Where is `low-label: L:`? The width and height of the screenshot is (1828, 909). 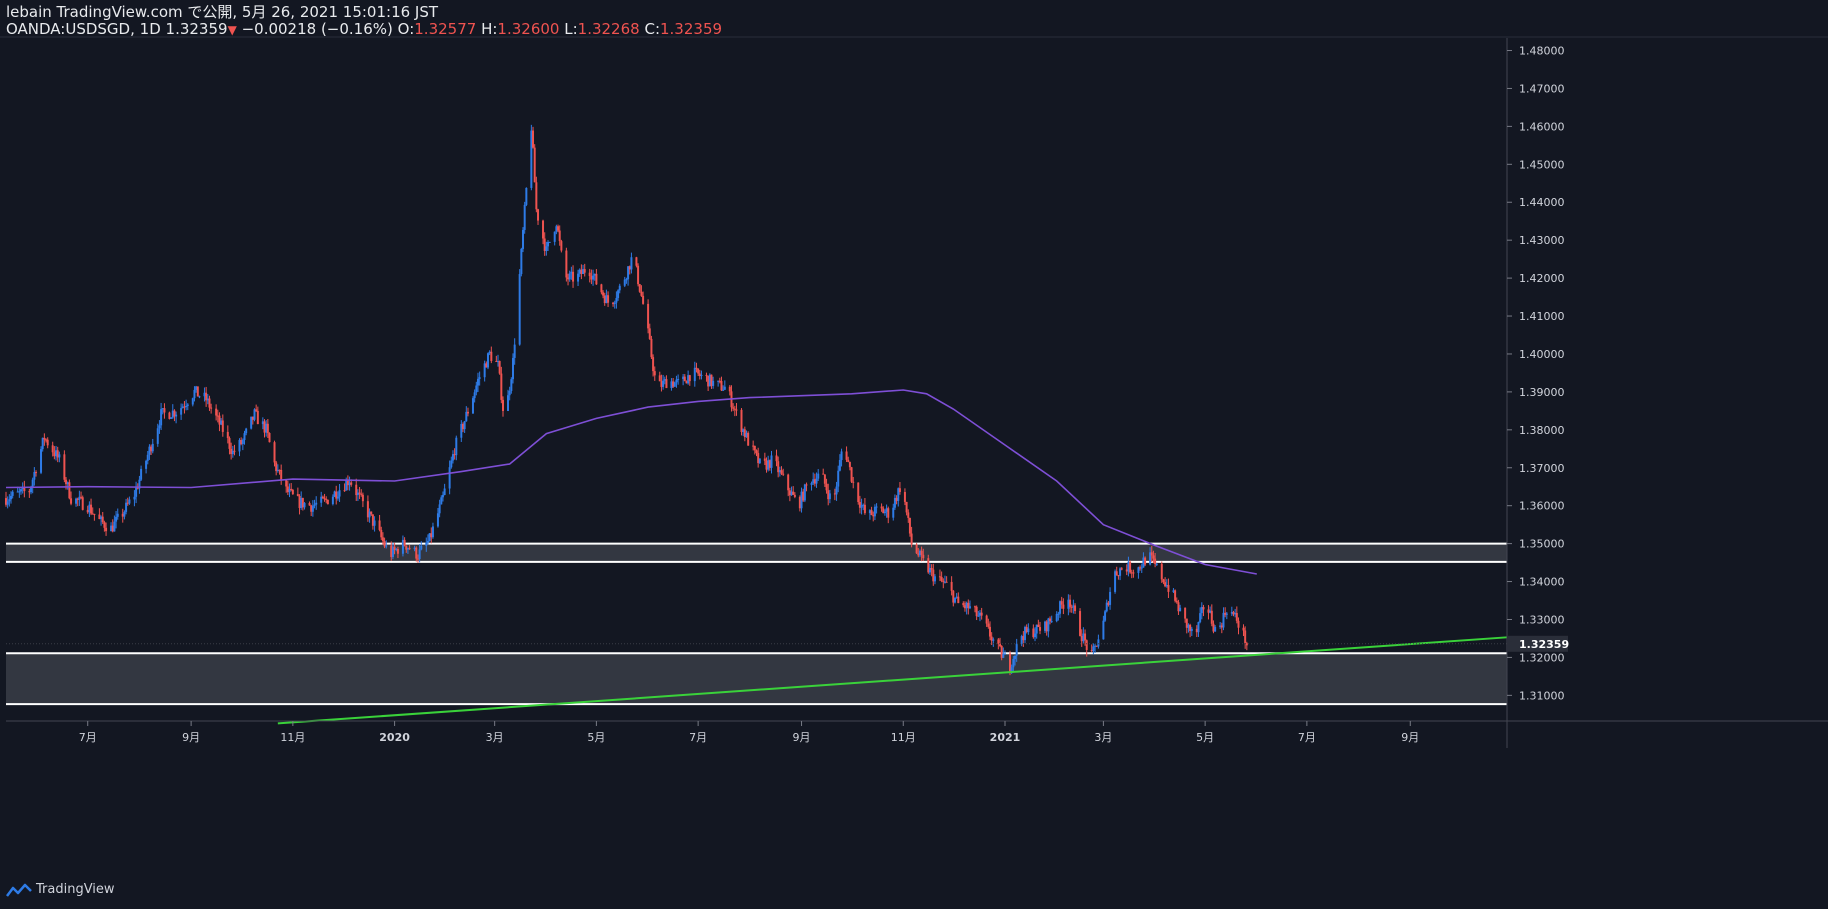
low-label: L: is located at coordinates (571, 29).